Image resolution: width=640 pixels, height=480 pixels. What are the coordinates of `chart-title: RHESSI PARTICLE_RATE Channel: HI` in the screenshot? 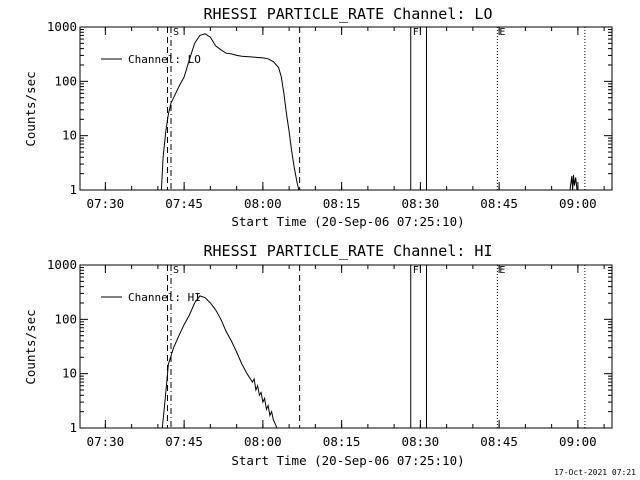 It's located at (348, 251).